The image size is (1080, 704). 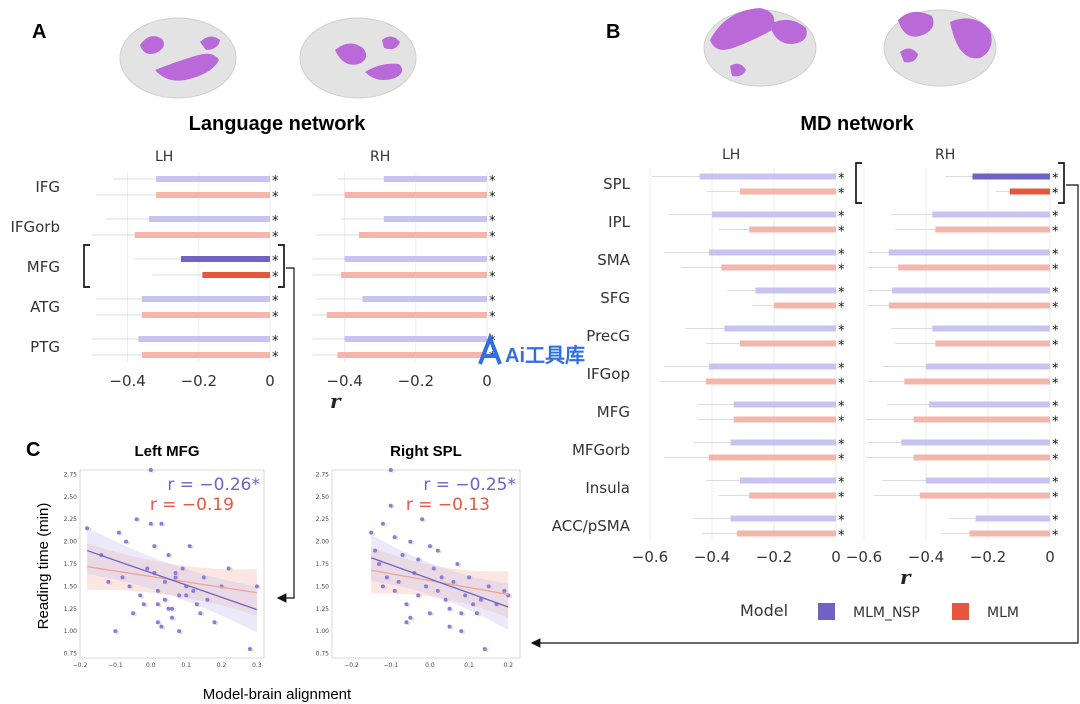 What do you see at coordinates (836, 557) in the screenshot?
I see `tick-lh-3: 0` at bounding box center [836, 557].